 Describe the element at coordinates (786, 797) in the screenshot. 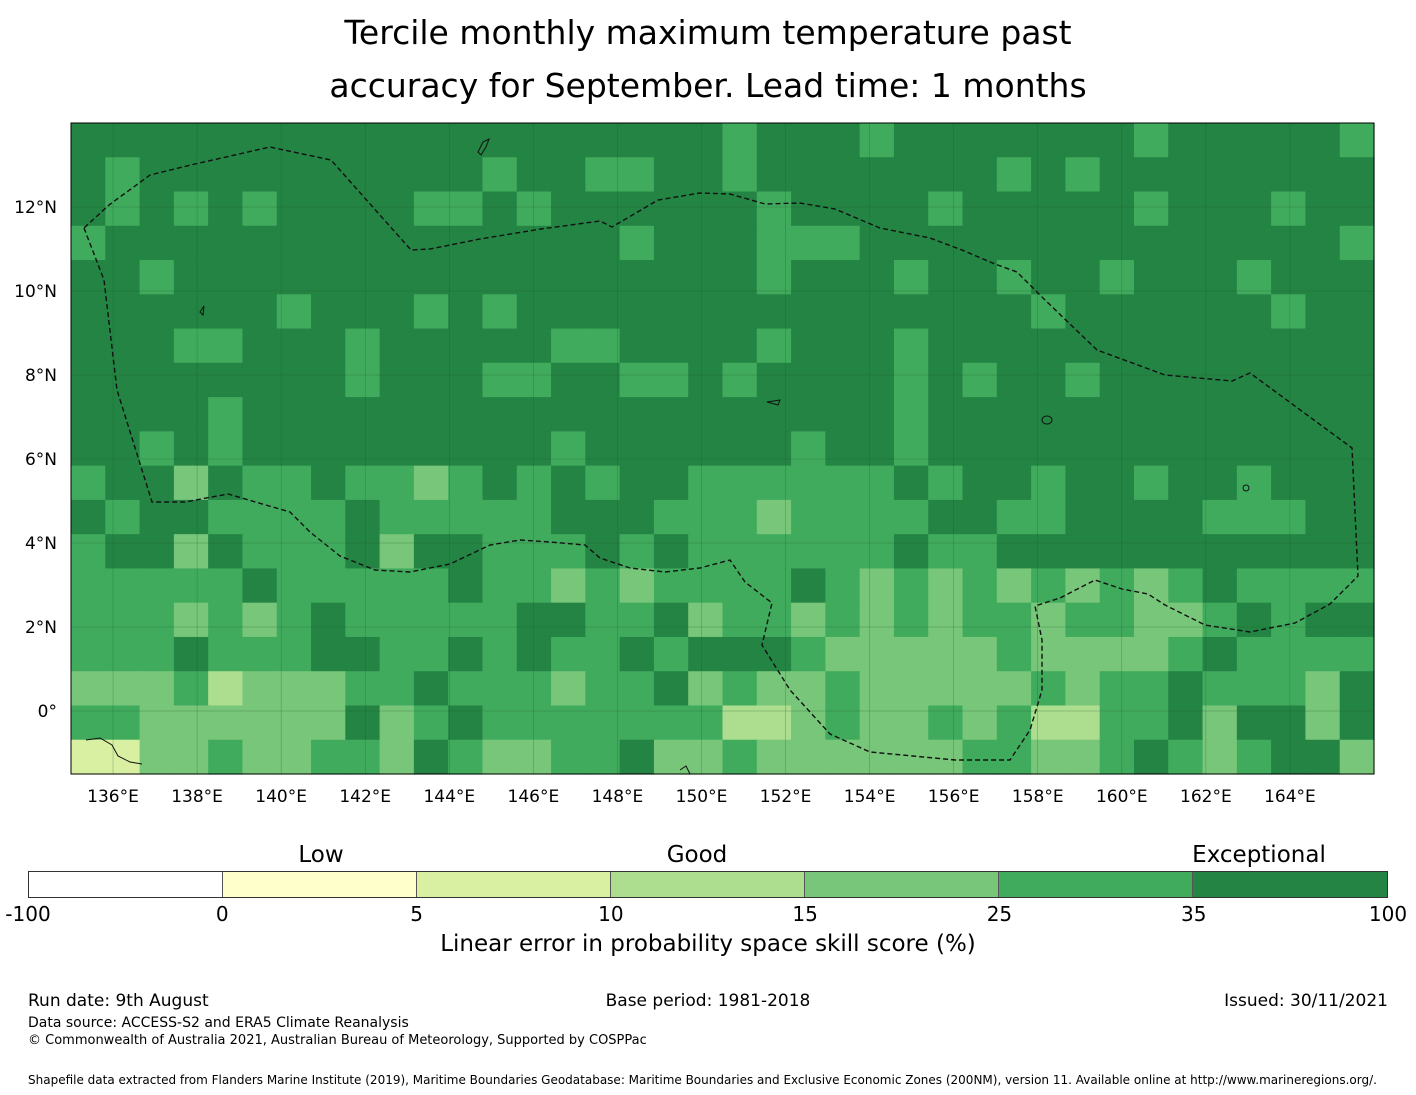

I see `lon-tick-label: 152°E` at that location.